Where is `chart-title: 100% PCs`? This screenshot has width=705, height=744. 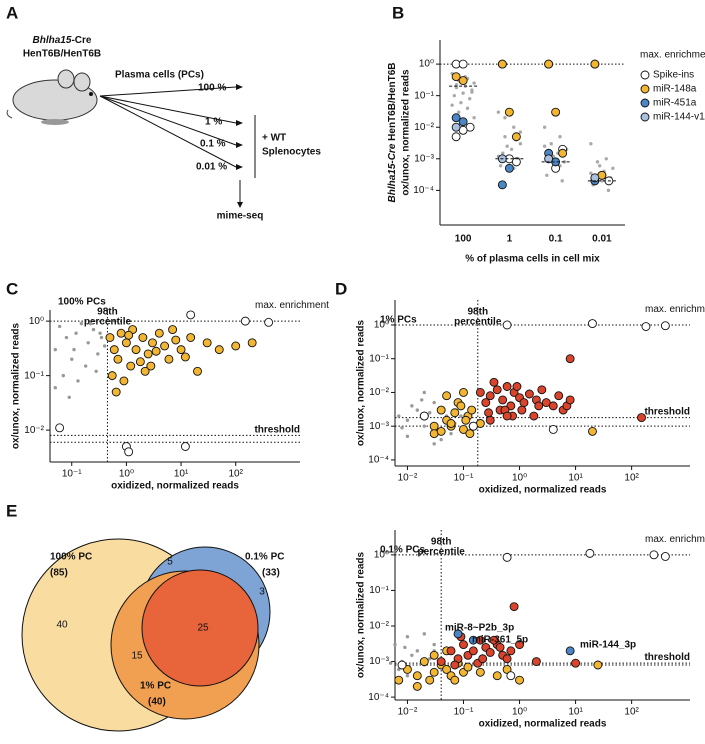 chart-title: 100% PCs is located at coordinates (82, 302).